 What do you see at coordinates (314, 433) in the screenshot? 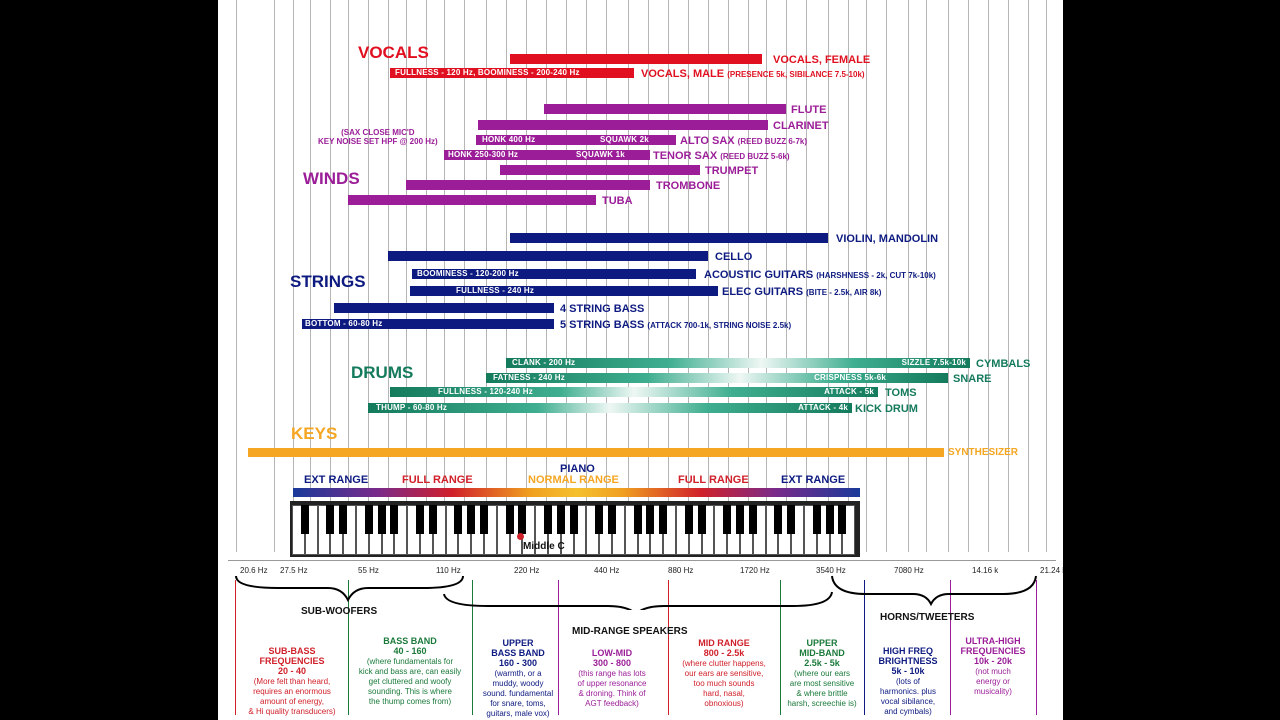
I see `section-keys-title: KEYS` at bounding box center [314, 433].